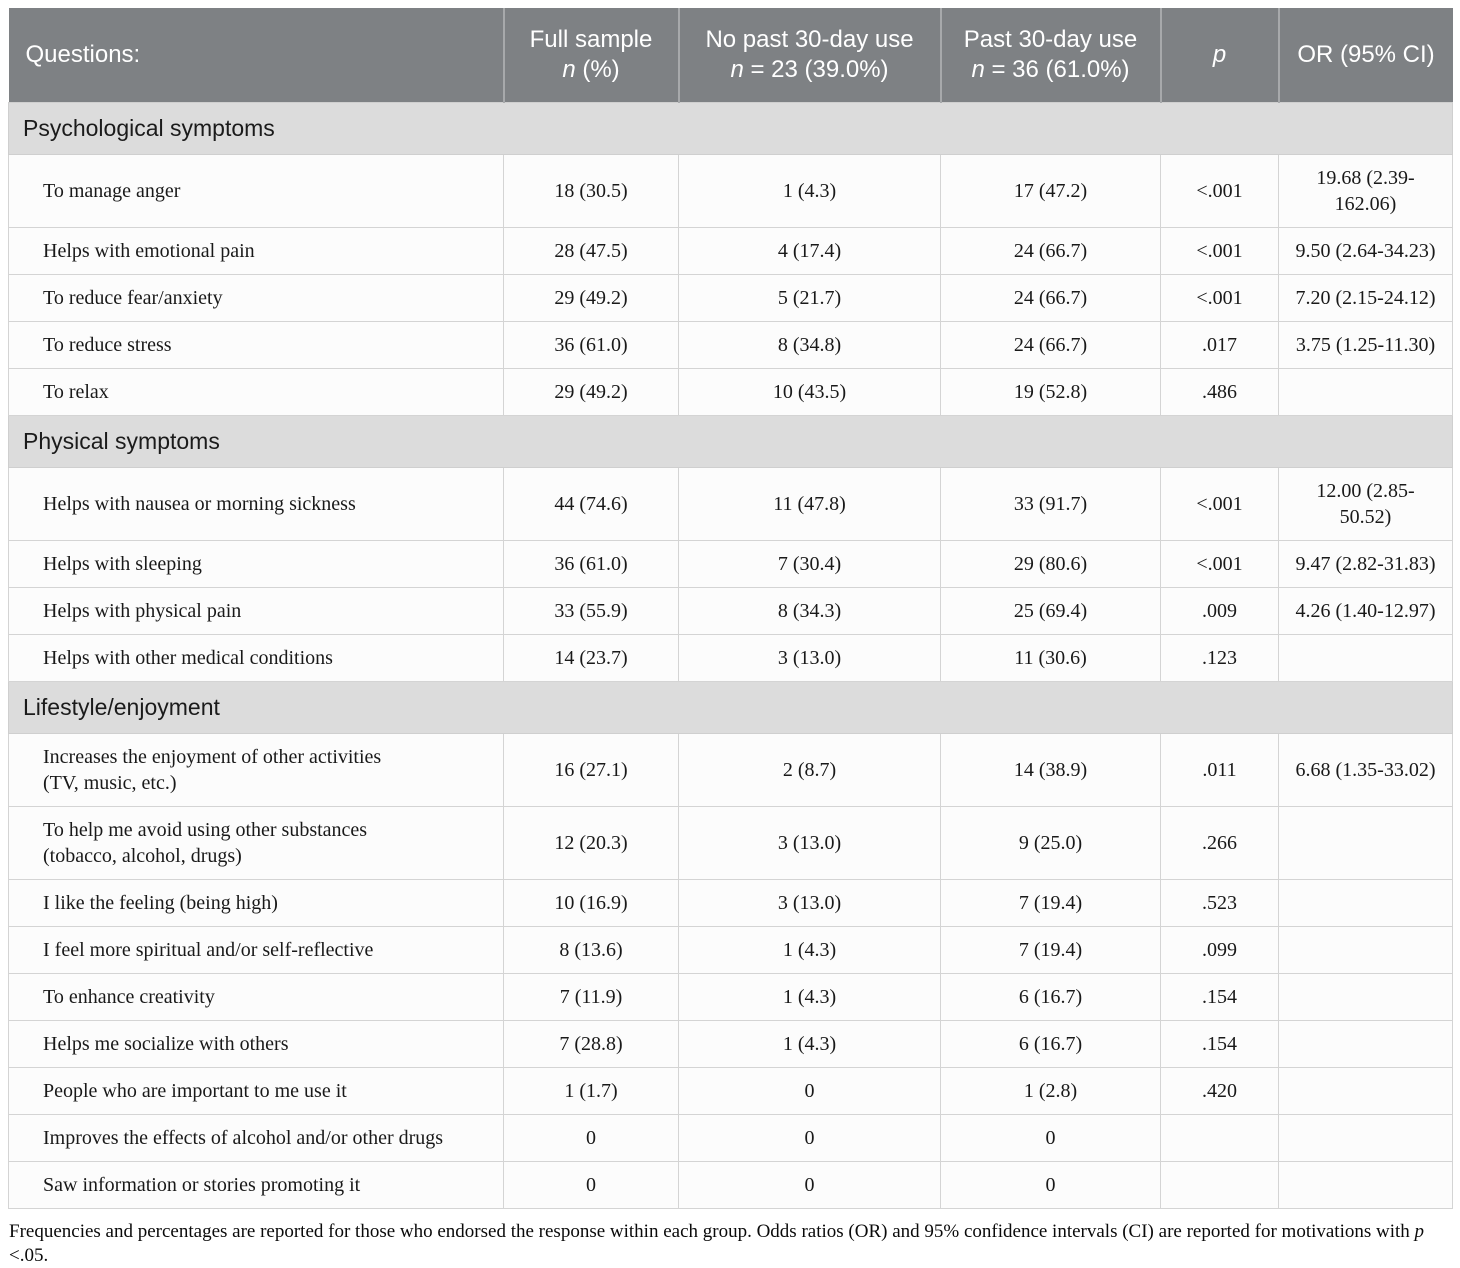  Describe the element at coordinates (591, 658) in the screenshot. I see `full-sample-cell: 14 (23.7)` at that location.